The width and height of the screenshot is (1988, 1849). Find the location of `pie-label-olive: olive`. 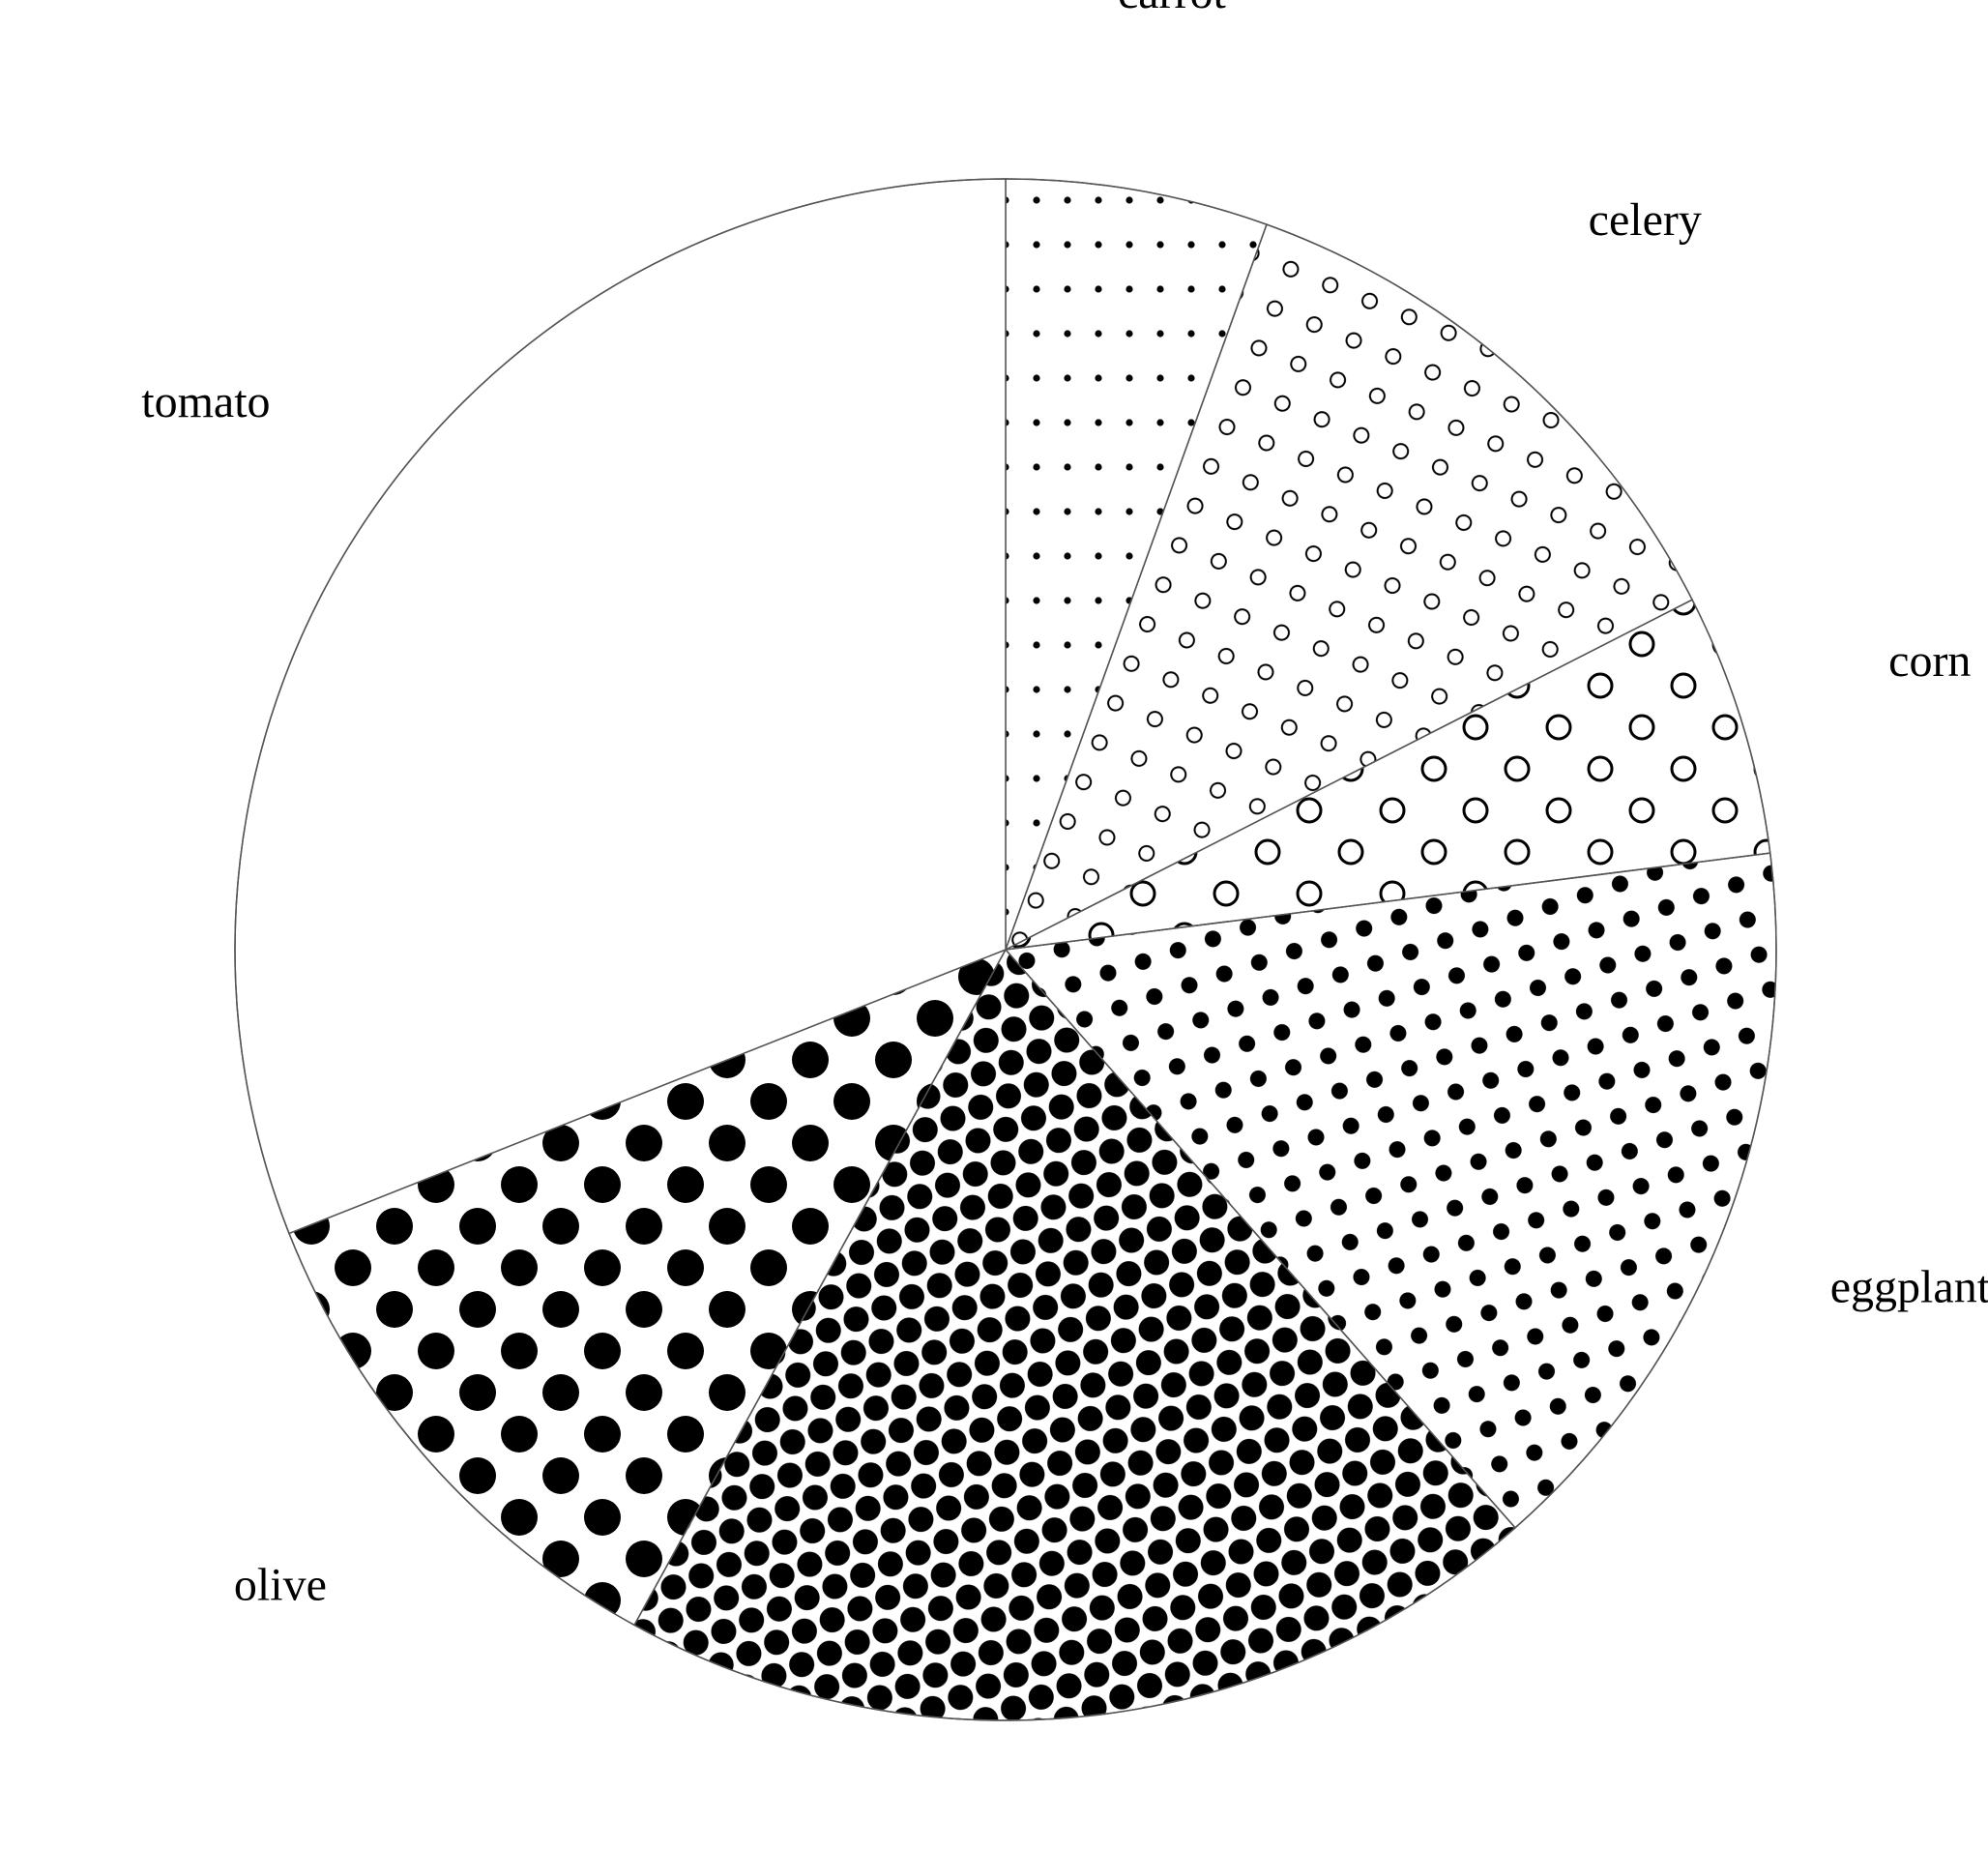

pie-label-olive: olive is located at coordinates (280, 1584).